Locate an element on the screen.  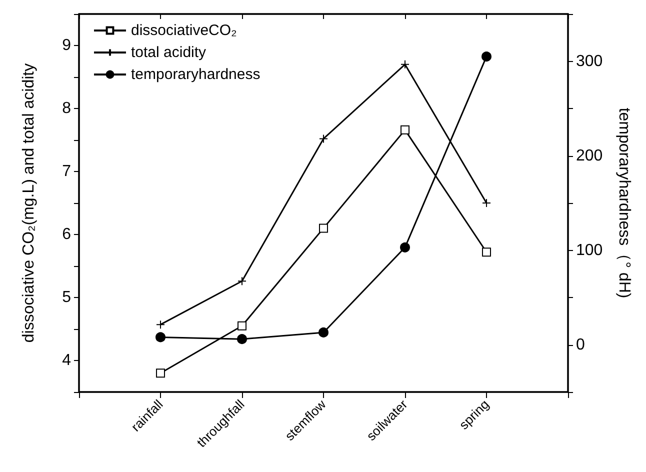
legend-label: total acidity is located at coordinates (169, 52).